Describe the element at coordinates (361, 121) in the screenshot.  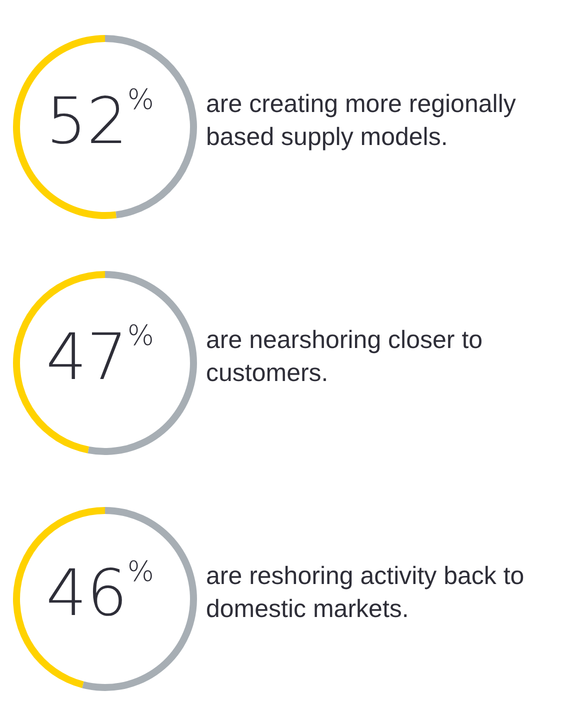
I see `text: are creating more regionally based supply models.` at that location.